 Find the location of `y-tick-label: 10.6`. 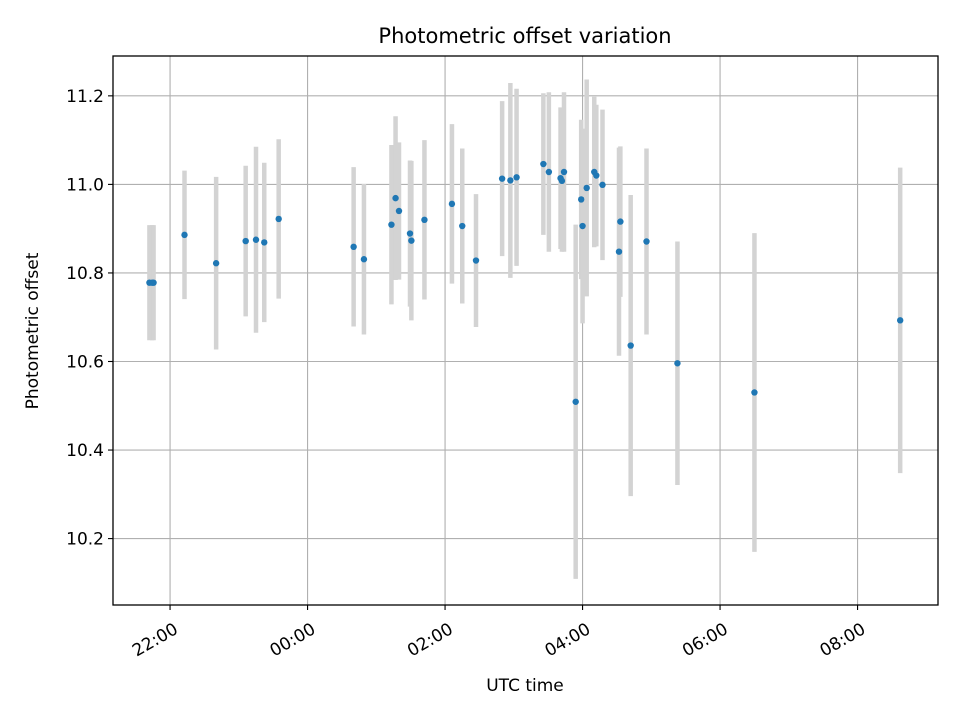

y-tick-label: 10.6 is located at coordinates (85, 362).